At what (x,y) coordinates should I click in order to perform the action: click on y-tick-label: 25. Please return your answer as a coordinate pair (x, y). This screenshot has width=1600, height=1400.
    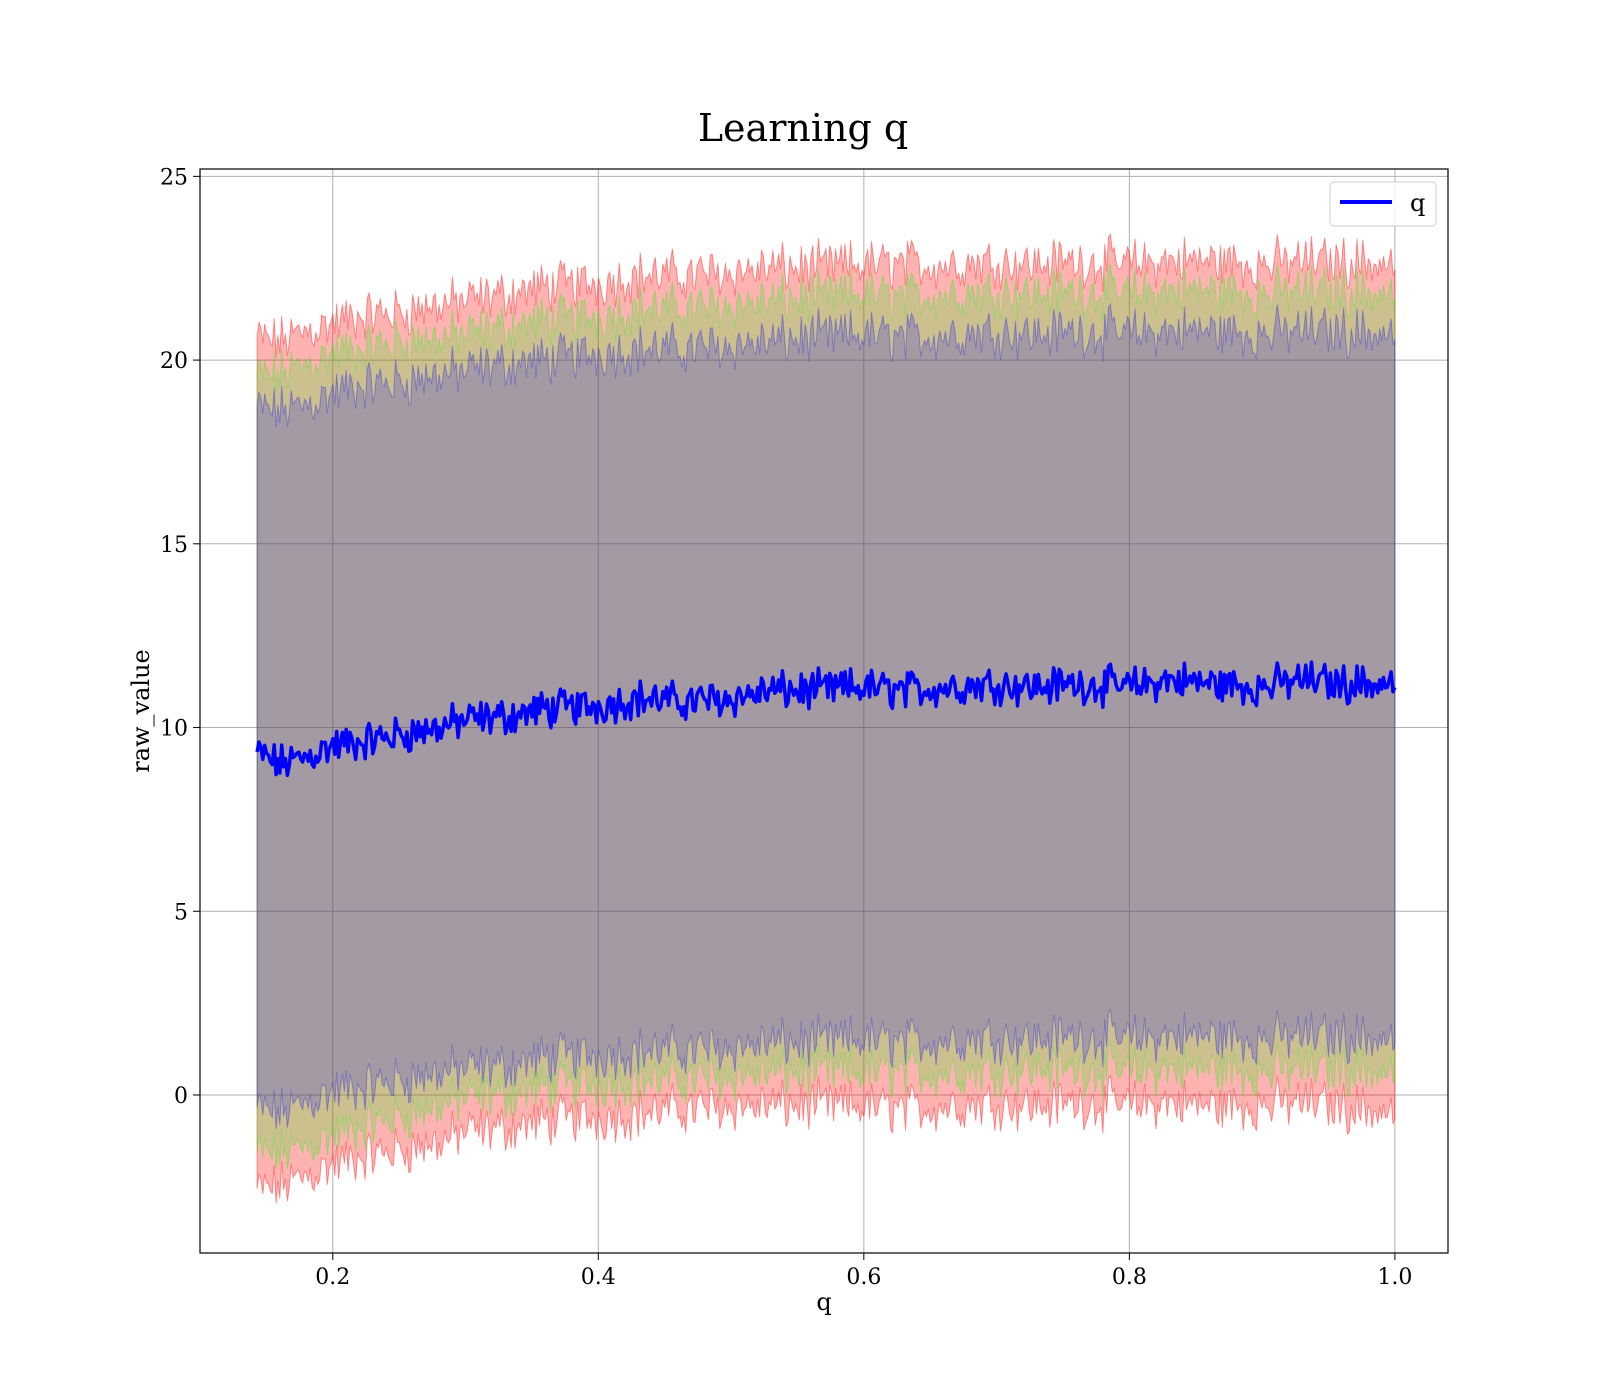
    Looking at the image, I should click on (174, 177).